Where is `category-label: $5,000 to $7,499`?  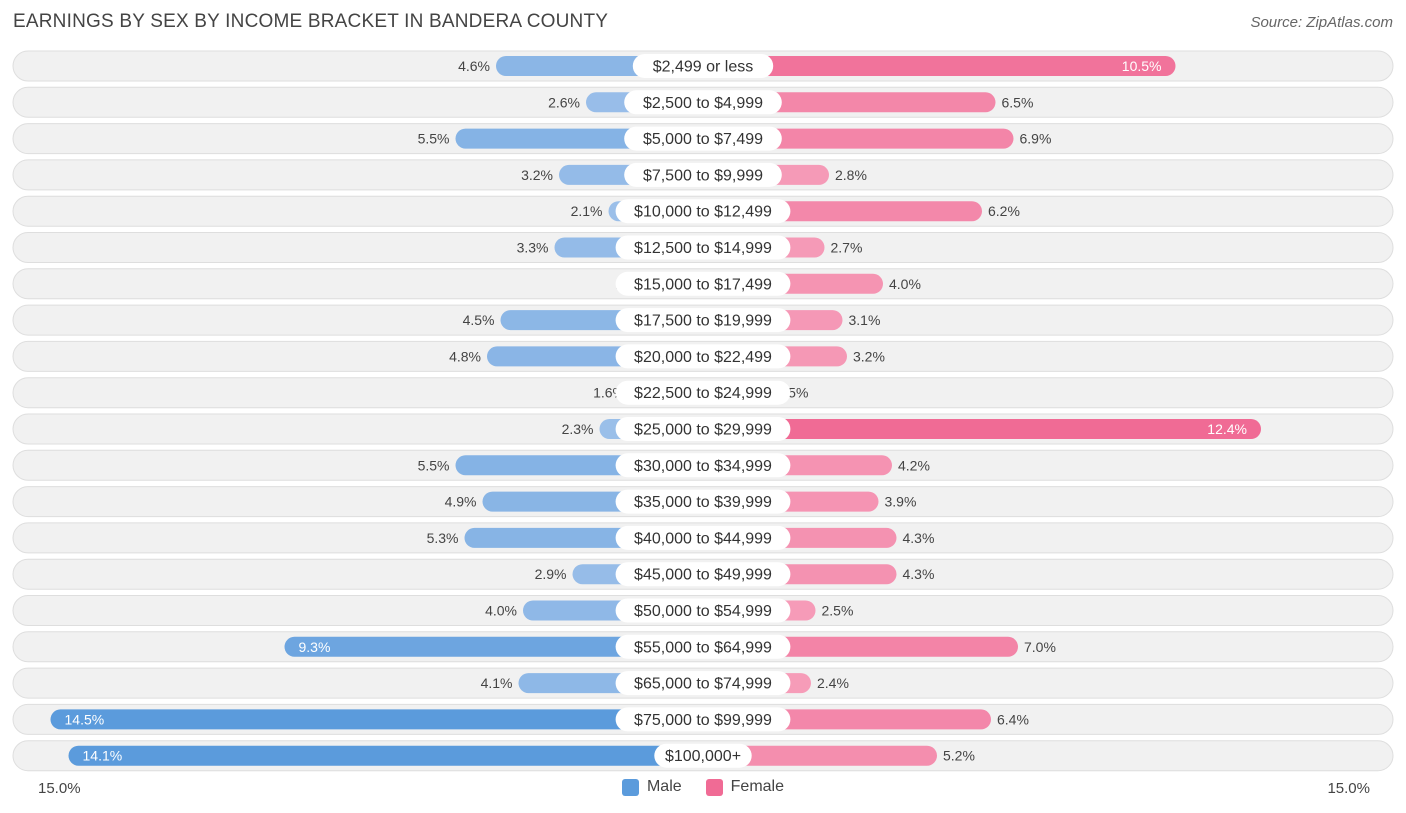
category-label: $5,000 to $7,499 is located at coordinates (703, 139).